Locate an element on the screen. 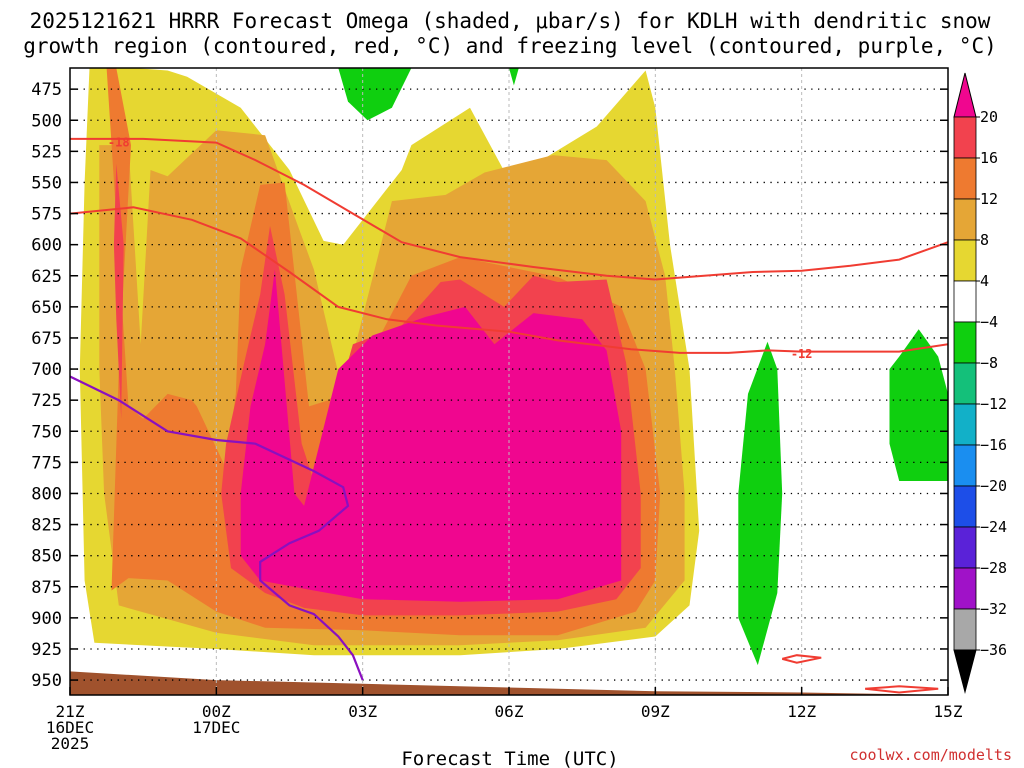  y-tick-label-625: 625 is located at coordinates (46, 277).